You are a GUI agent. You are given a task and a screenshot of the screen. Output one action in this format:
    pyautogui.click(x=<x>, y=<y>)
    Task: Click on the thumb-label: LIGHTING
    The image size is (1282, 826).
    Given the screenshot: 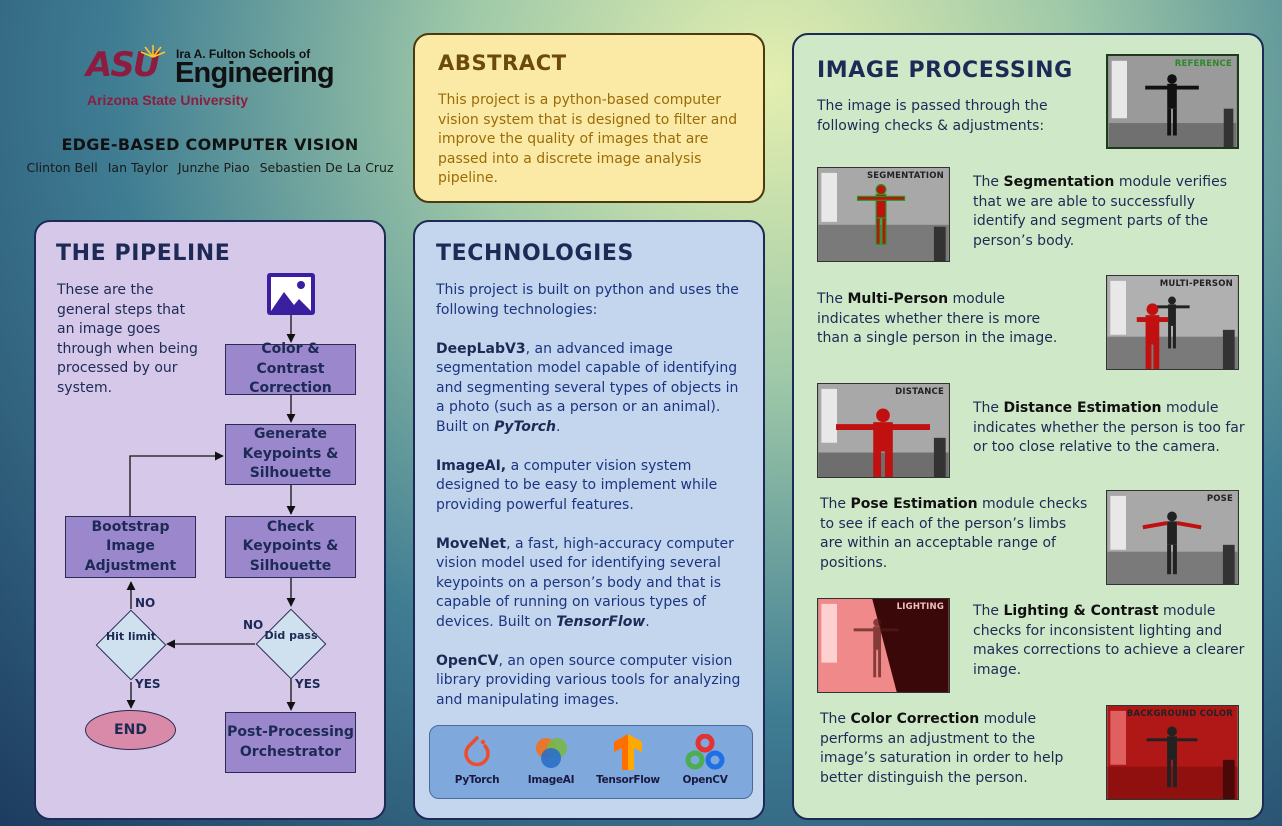 What is the action you would take?
    pyautogui.click(x=920, y=607)
    